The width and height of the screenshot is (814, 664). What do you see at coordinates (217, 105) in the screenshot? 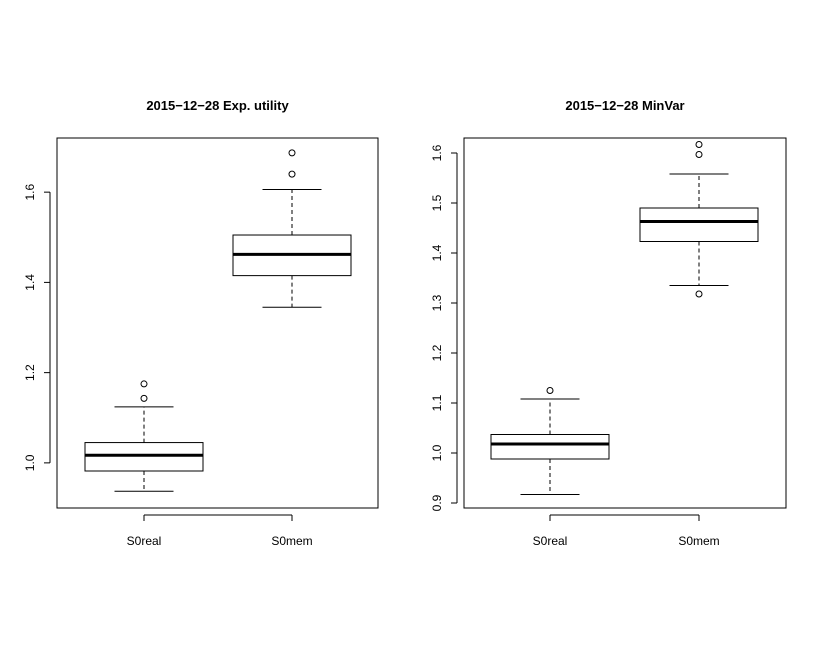
I see `chart-title: 2015−12−28 Exp. utility` at bounding box center [217, 105].